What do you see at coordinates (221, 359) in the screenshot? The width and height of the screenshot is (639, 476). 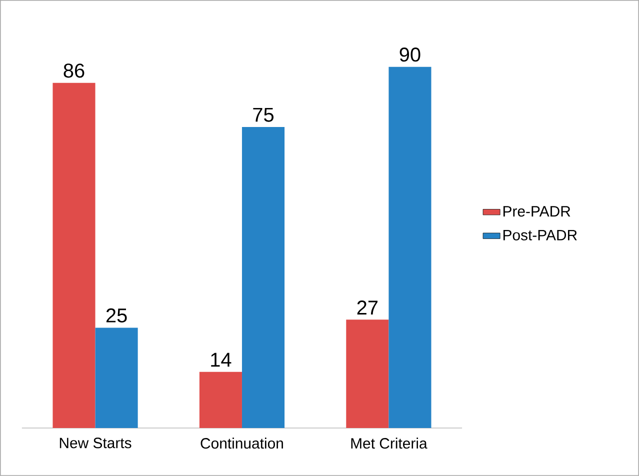 I see `data-label: 14` at bounding box center [221, 359].